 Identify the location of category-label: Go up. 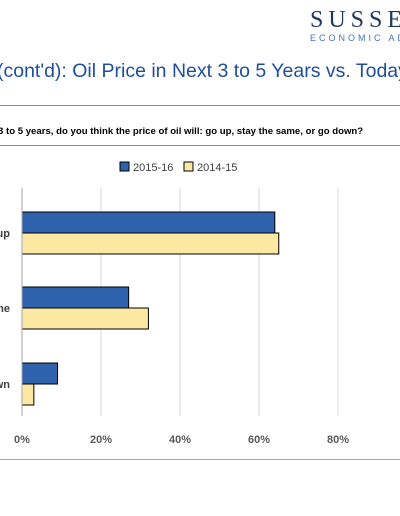
(5, 234).